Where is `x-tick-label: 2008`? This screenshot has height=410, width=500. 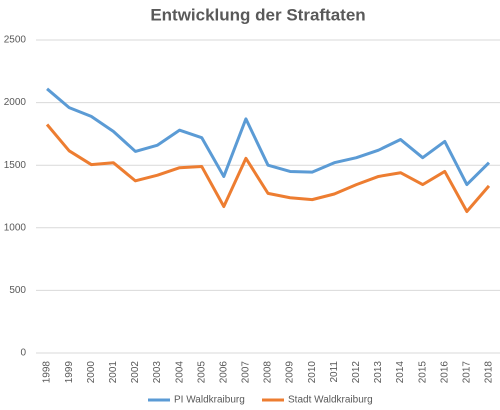 x-tick-label: 2008 is located at coordinates (268, 372).